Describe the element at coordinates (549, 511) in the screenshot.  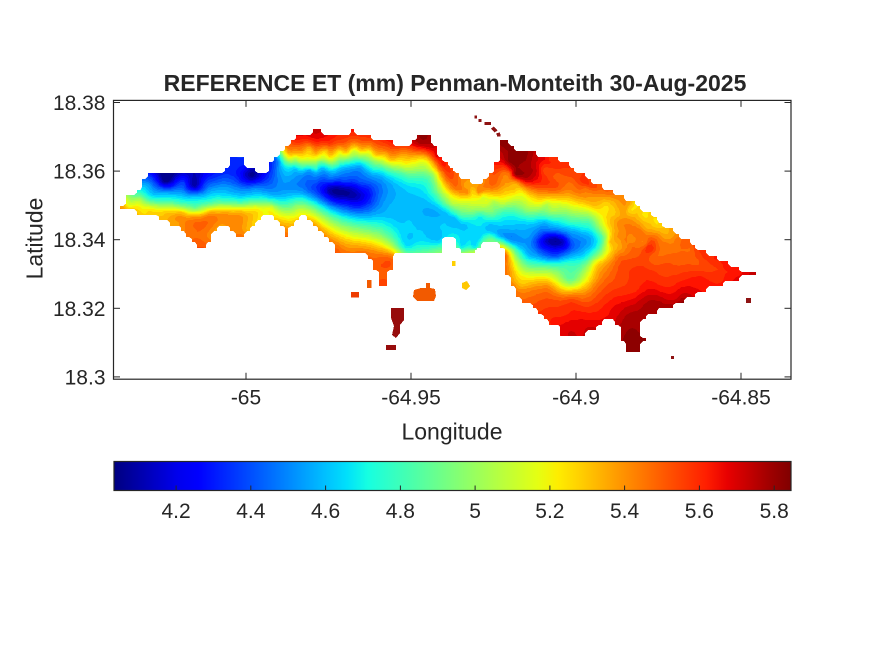
I see `svg-text: 5.2` at that location.